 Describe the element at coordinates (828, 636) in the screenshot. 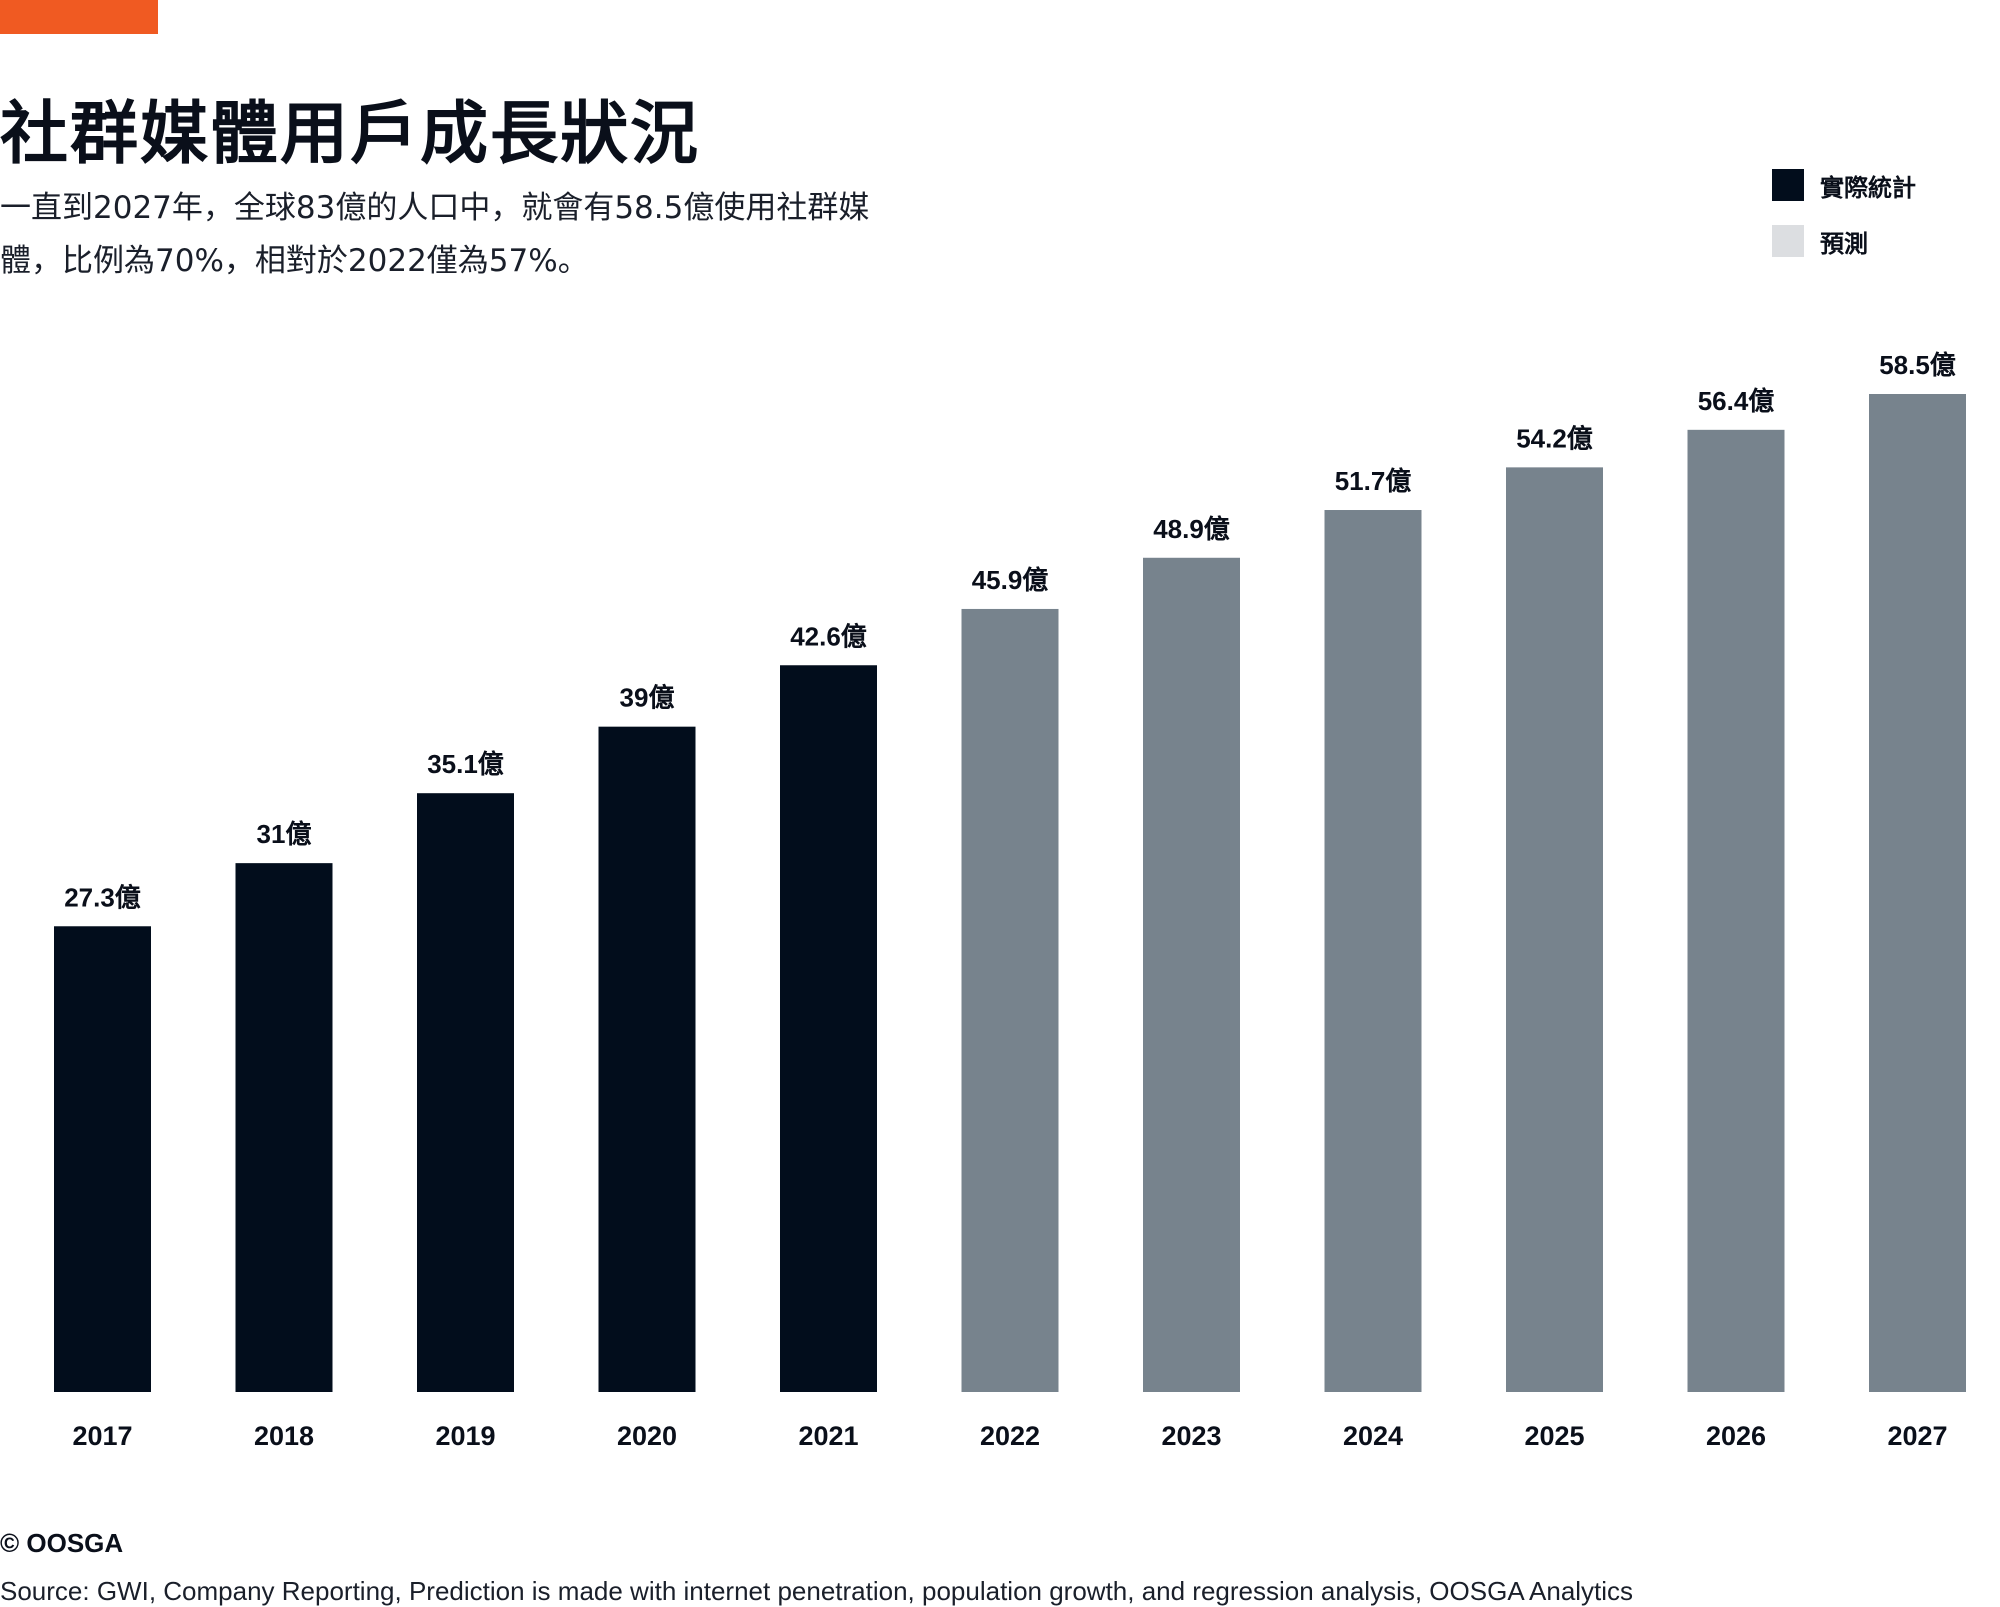

I see `data-label-2021: 42.6億` at that location.